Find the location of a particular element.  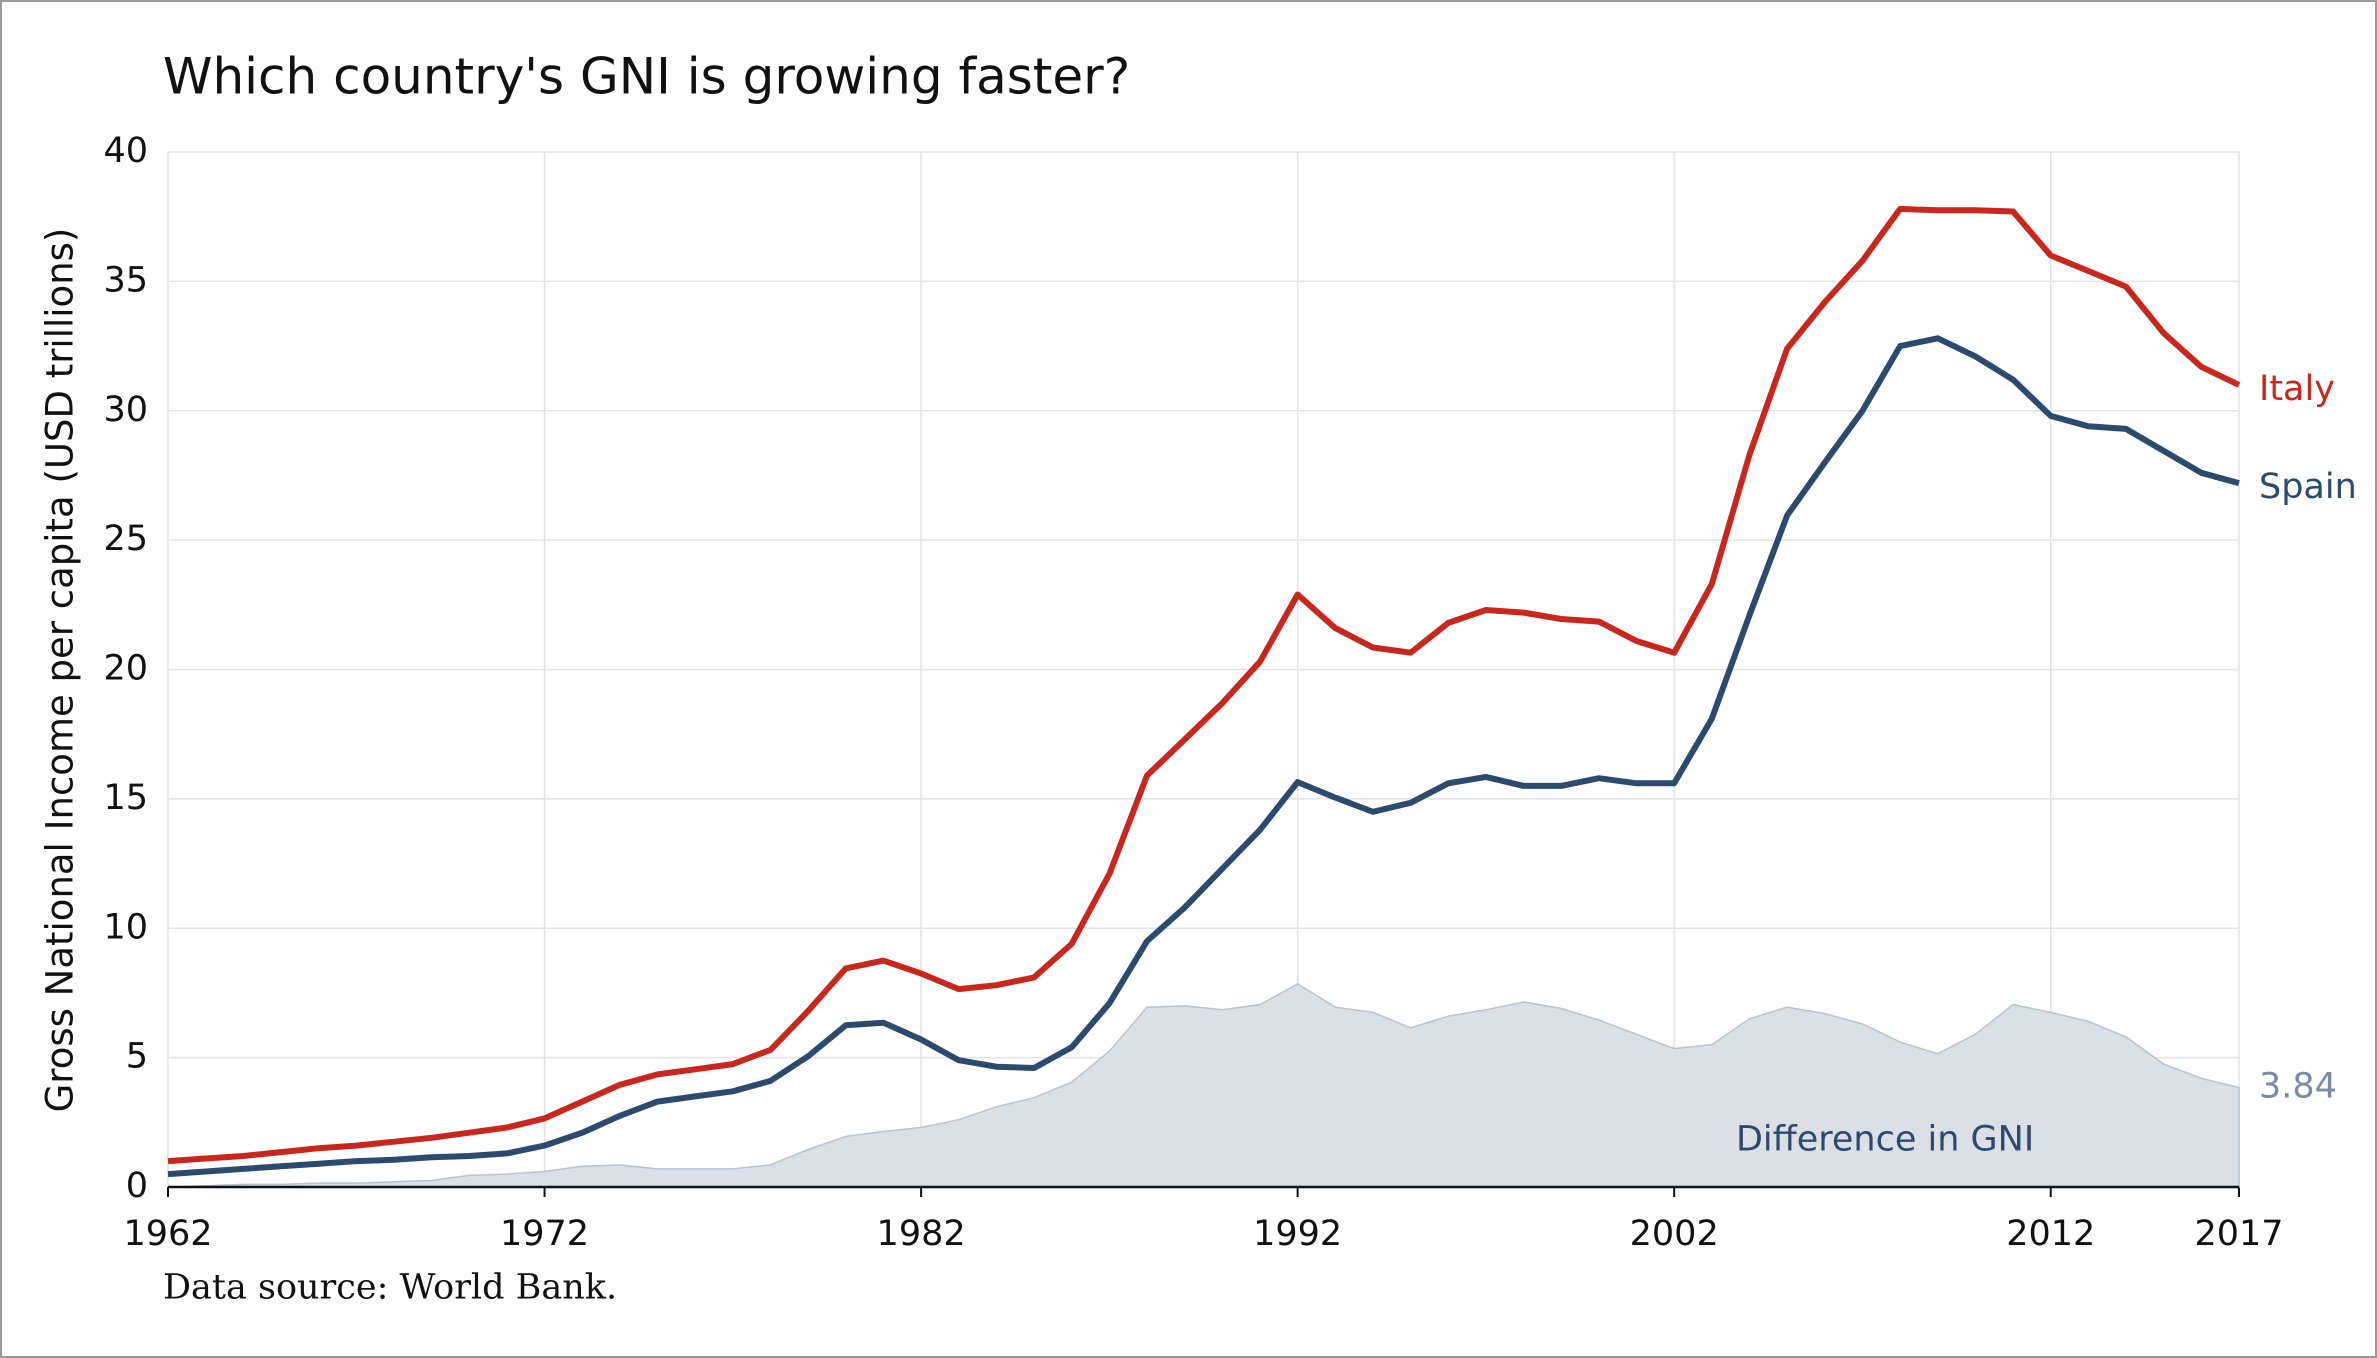

y-tick-label: 35 is located at coordinates (125, 280).